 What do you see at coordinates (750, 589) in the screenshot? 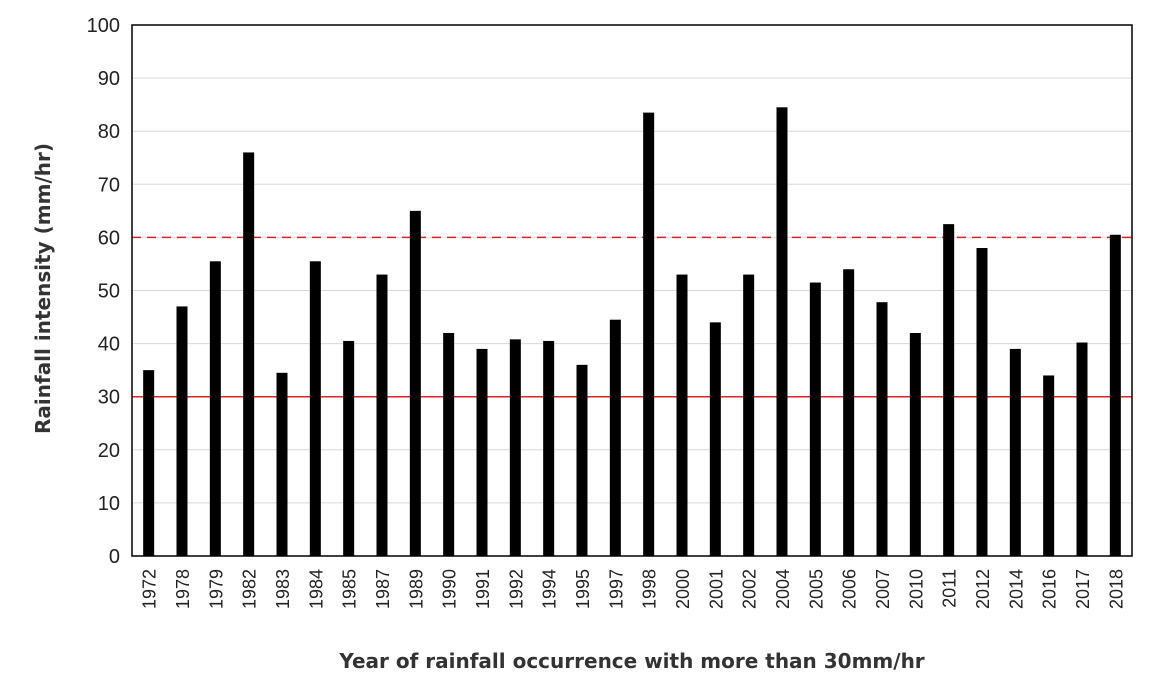
I see `x-tick-label: 2002` at bounding box center [750, 589].